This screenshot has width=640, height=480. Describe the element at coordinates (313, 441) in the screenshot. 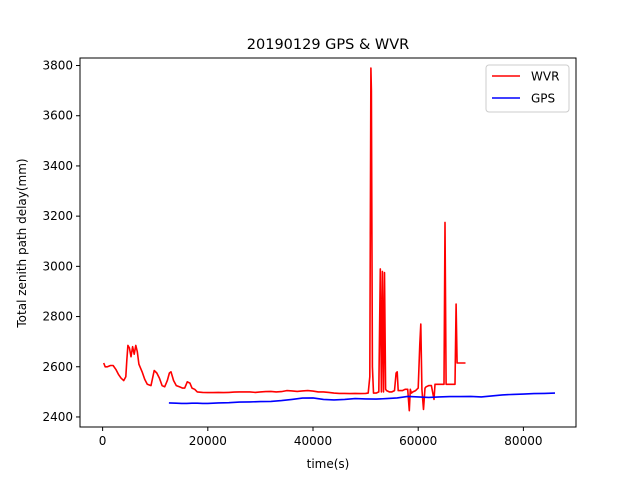

I see `x-tick-label: 40000` at that location.